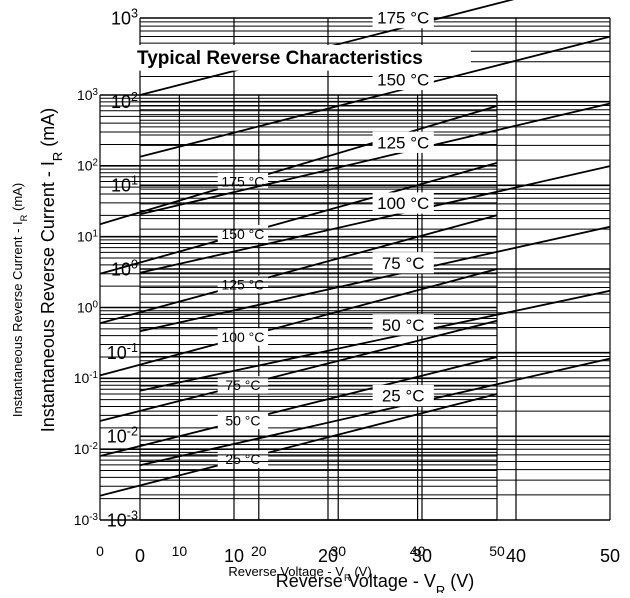  I want to click on series-label: 175 °C, so click(403, 18).